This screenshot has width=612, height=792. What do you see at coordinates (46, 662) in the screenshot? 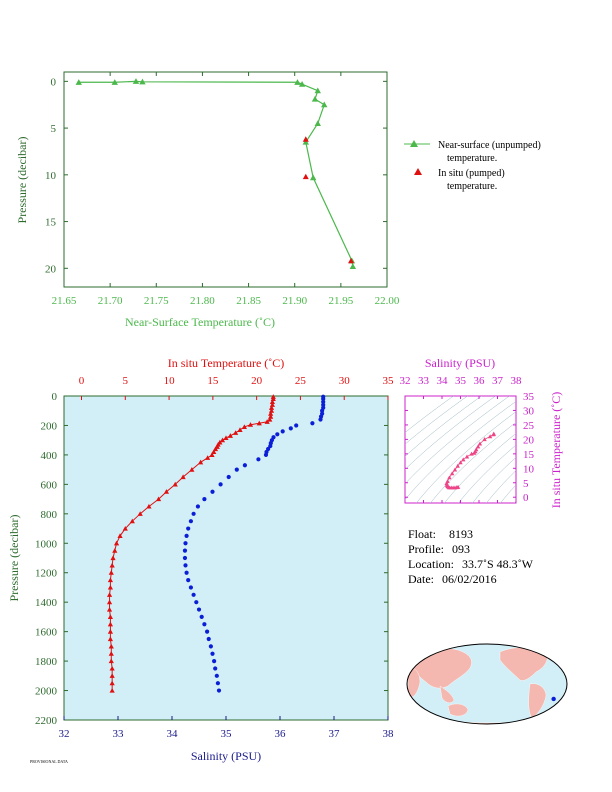
I see `y-tick-label: 1800` at bounding box center [46, 662].